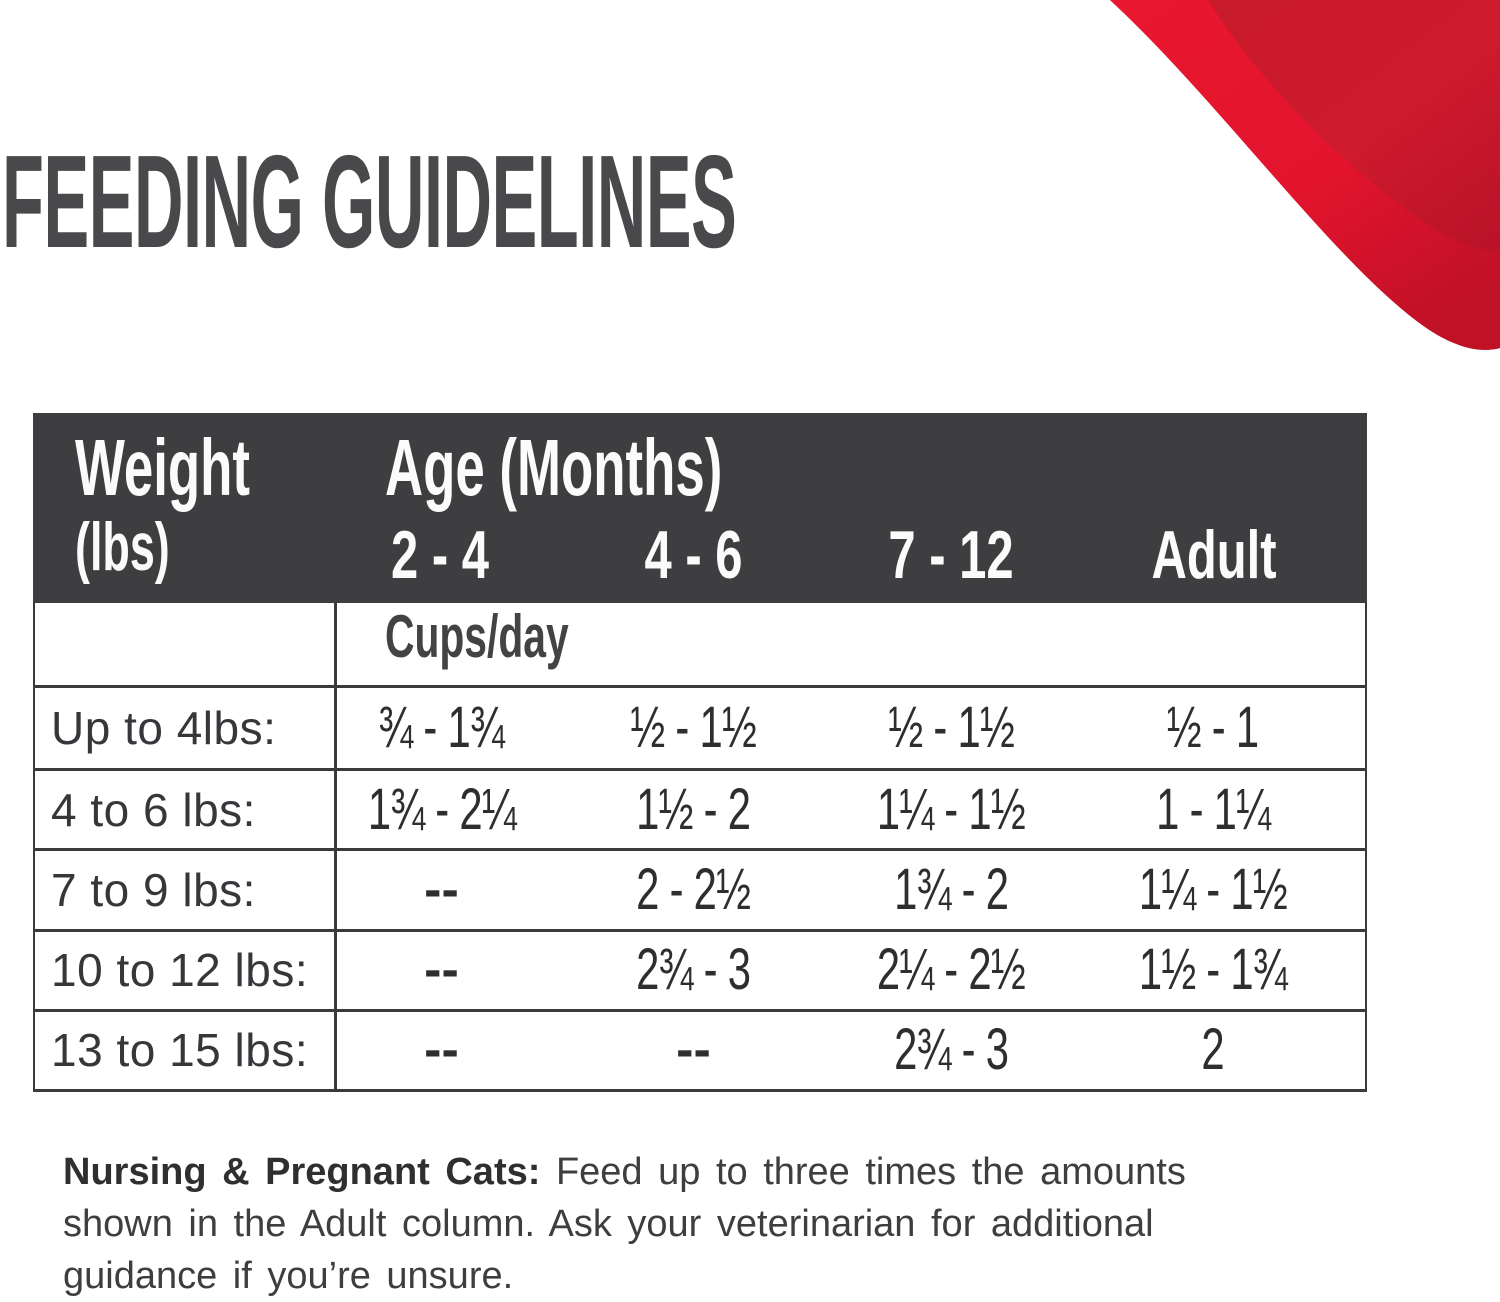 This screenshot has height=1302, width=1500. I want to click on value-cell: 1¾ - 2, so click(951, 889).